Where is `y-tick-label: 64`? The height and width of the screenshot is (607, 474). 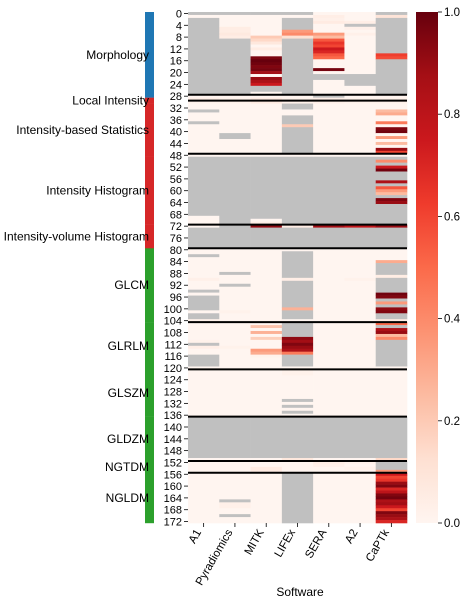
y-tick-label: 64 is located at coordinates (176, 204).